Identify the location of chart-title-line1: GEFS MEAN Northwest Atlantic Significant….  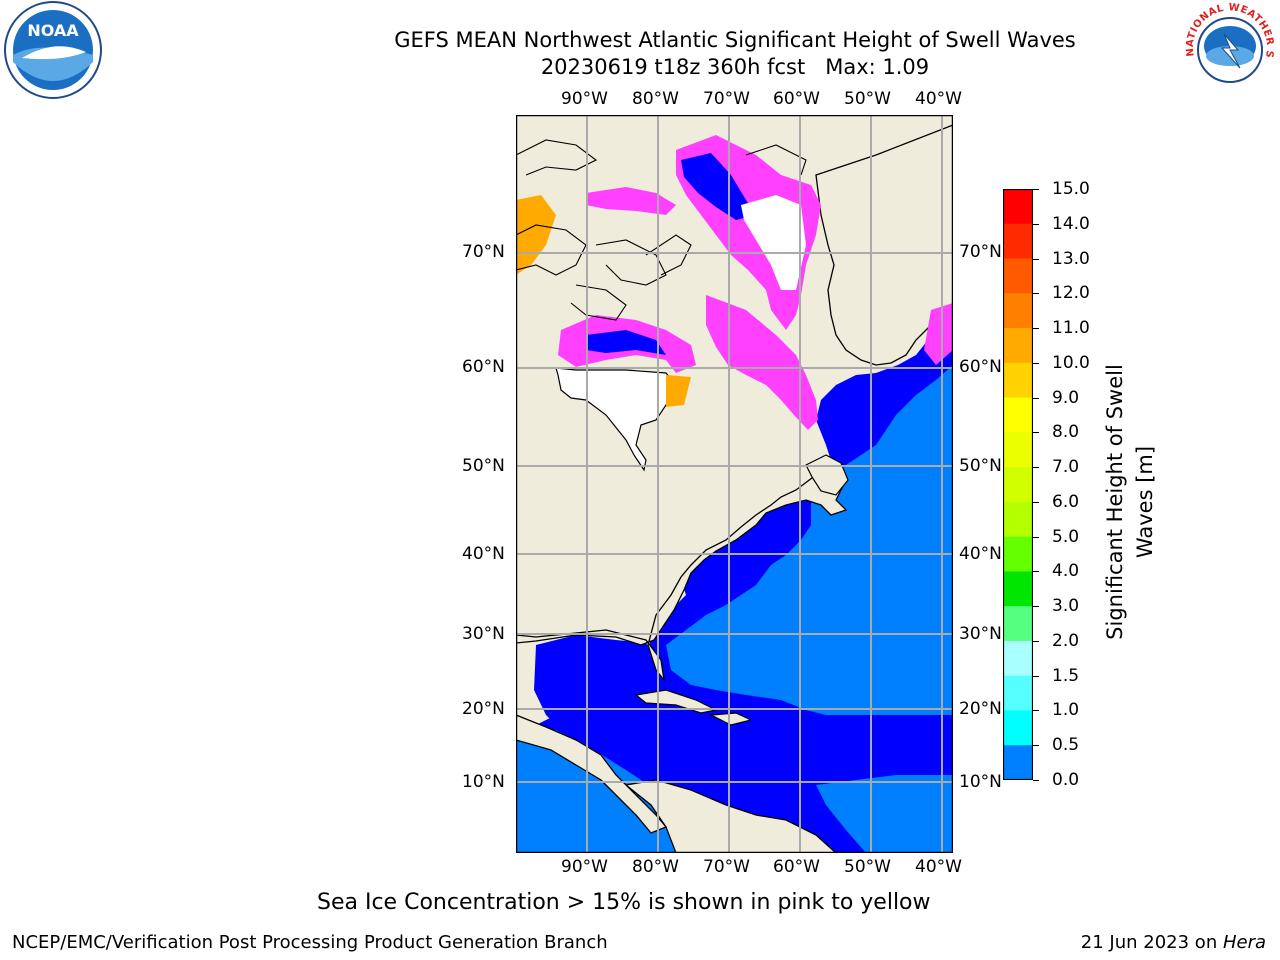
(735, 40).